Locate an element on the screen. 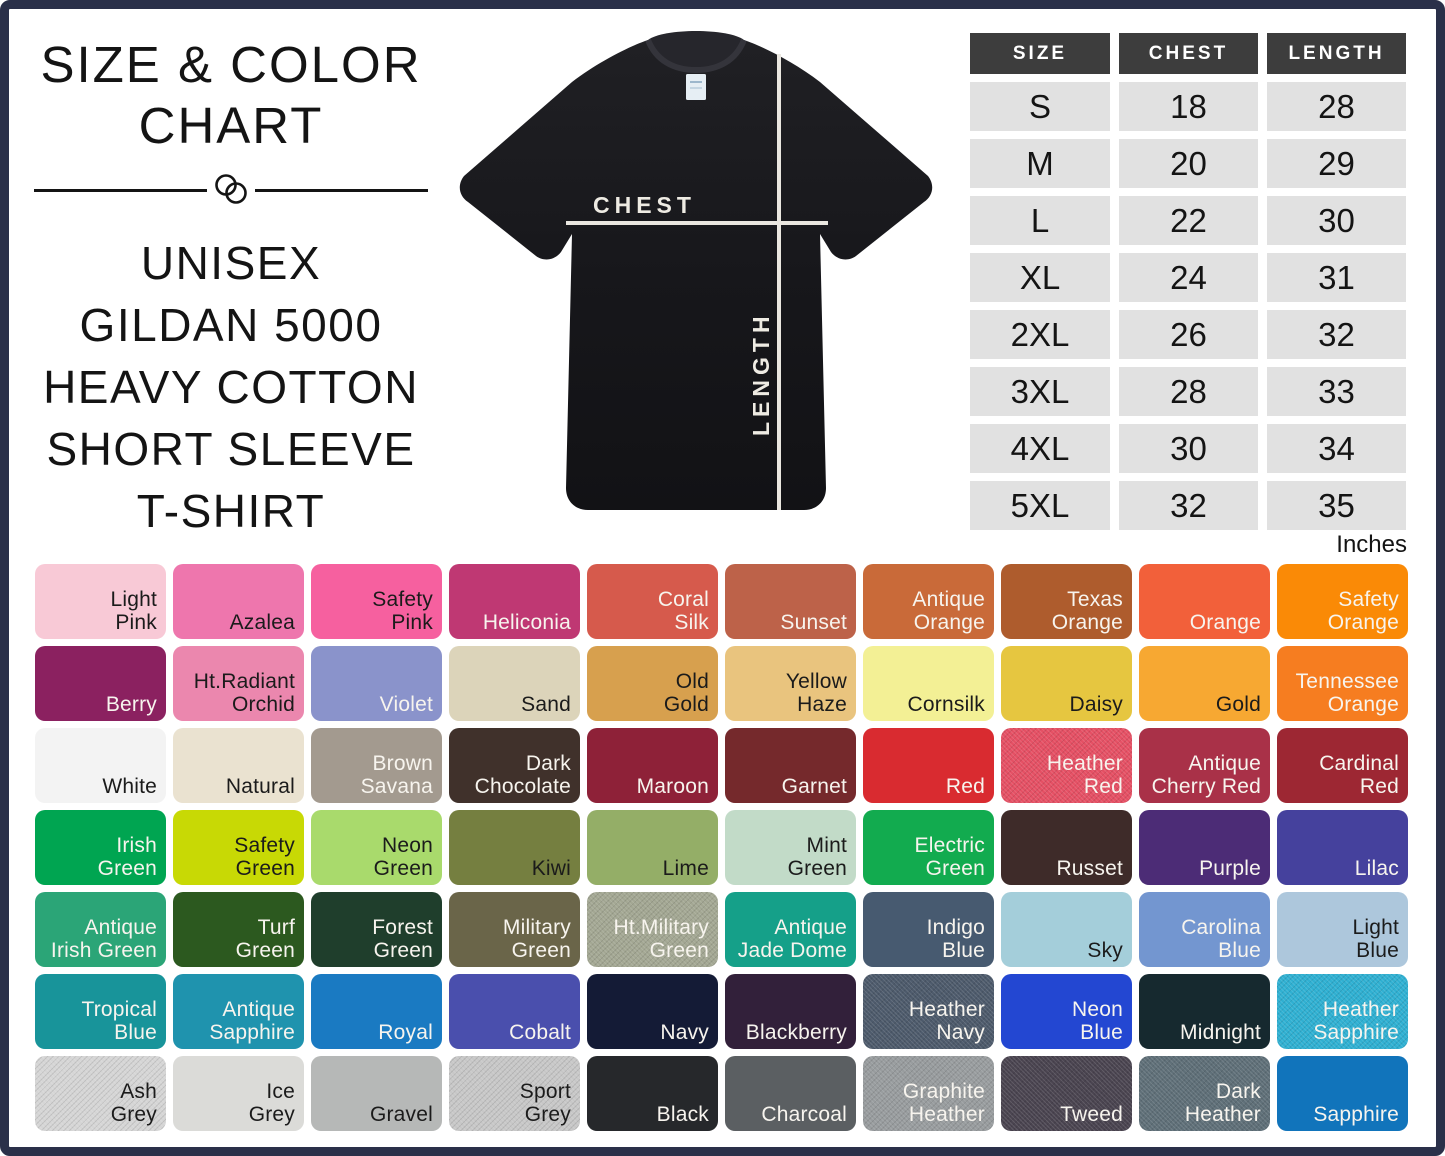 The height and width of the screenshot is (1156, 1445). color-swatch-label: Russet is located at coordinates (1089, 868).